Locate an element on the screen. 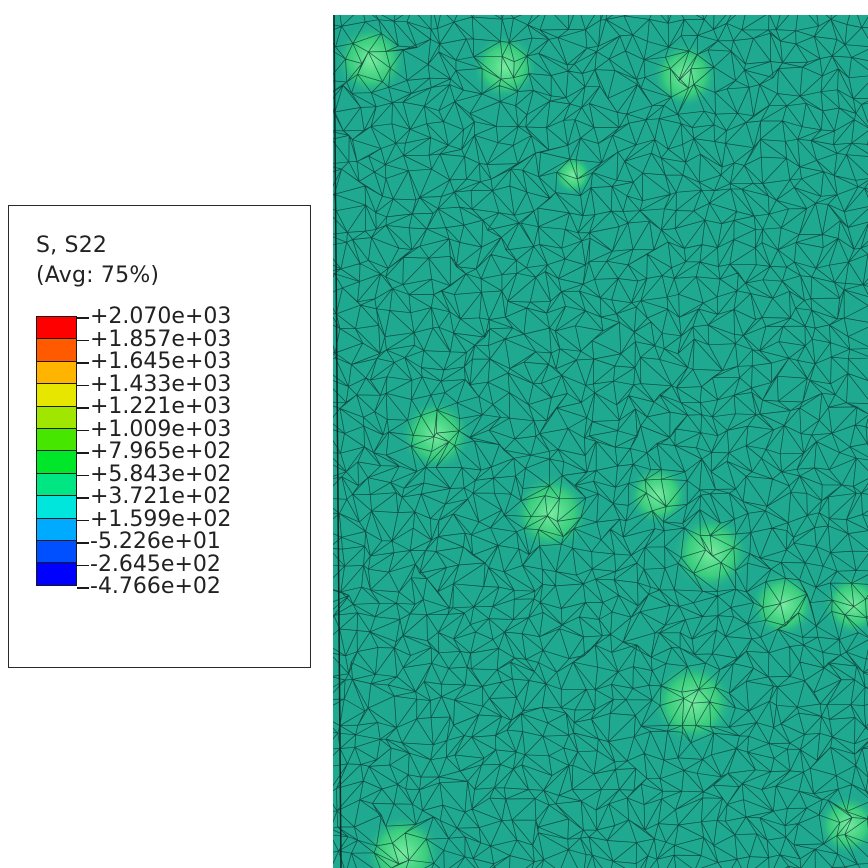  tick-label: +3.721e+02 is located at coordinates (161, 496).